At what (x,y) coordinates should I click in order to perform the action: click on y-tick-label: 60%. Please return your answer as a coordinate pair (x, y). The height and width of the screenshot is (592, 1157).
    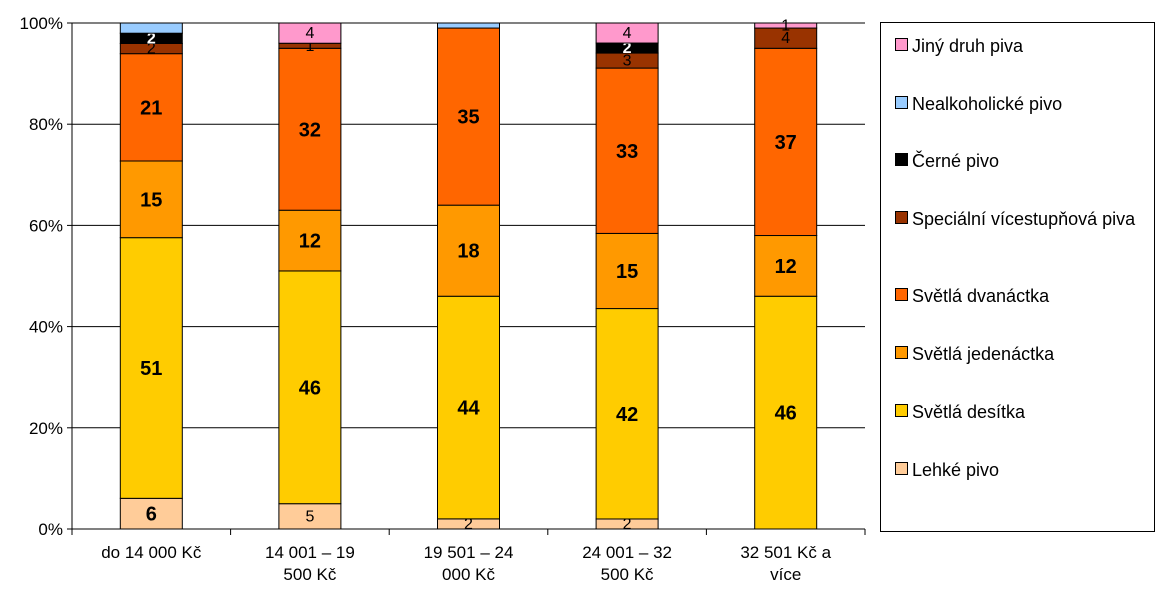
    Looking at the image, I should click on (46, 225).